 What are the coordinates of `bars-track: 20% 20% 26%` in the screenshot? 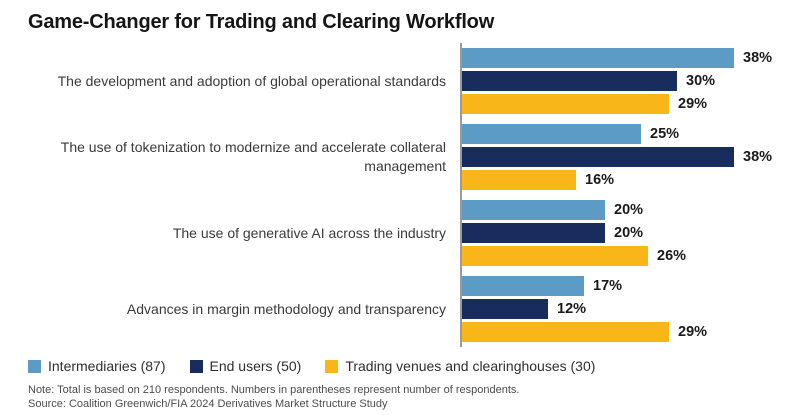 It's located at (621, 233).